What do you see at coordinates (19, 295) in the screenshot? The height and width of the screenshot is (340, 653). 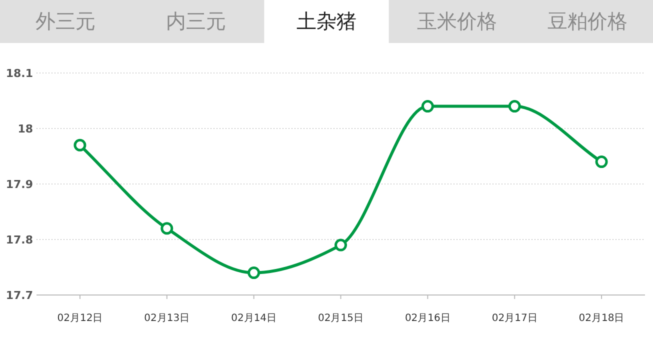 I see `y-tick-label: 17.7` at bounding box center [19, 295].